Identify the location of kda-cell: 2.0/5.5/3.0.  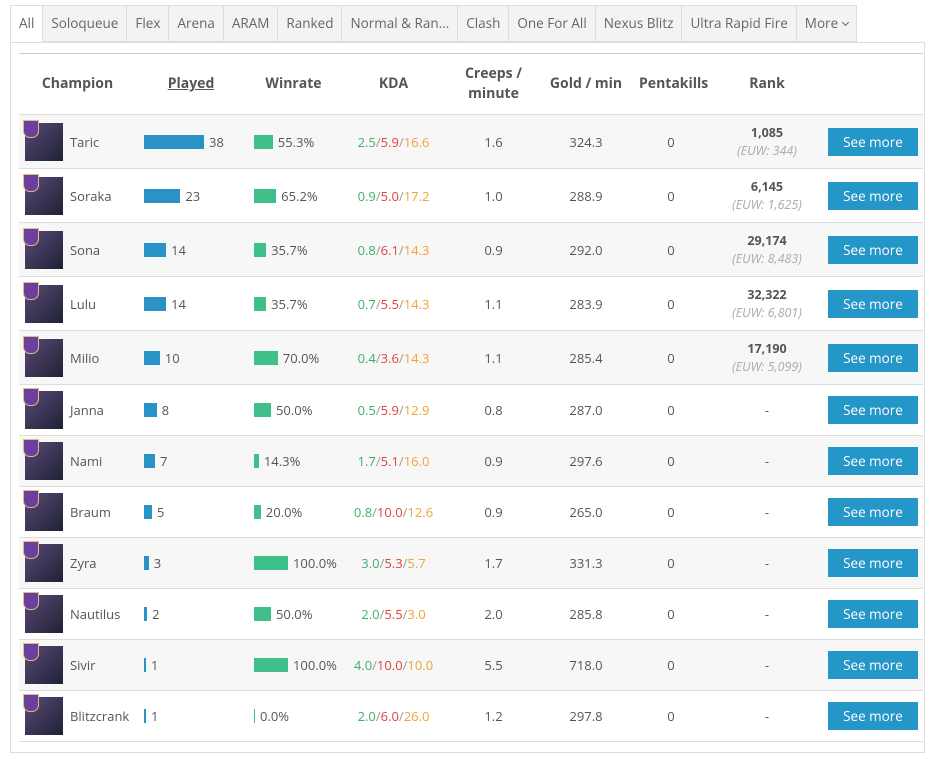
(393, 614).